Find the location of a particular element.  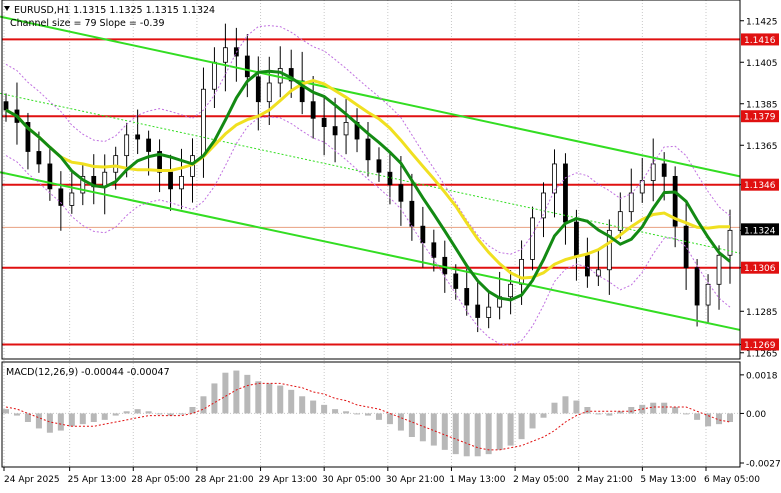

x-tick-label: 25 Apr 13:00 is located at coordinates (97, 480).